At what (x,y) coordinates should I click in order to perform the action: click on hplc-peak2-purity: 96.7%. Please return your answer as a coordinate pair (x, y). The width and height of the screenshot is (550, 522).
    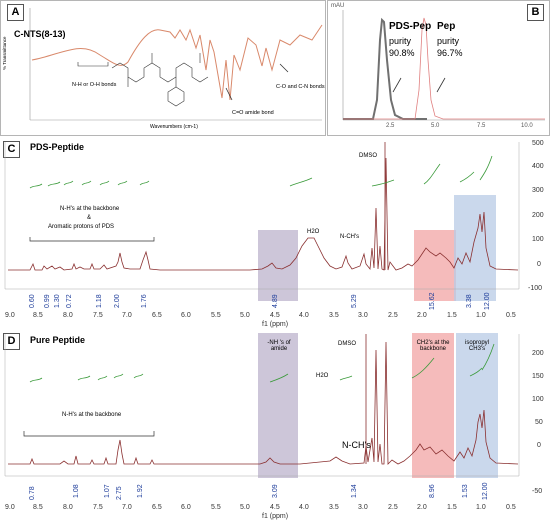
    Looking at the image, I should click on (450, 53).